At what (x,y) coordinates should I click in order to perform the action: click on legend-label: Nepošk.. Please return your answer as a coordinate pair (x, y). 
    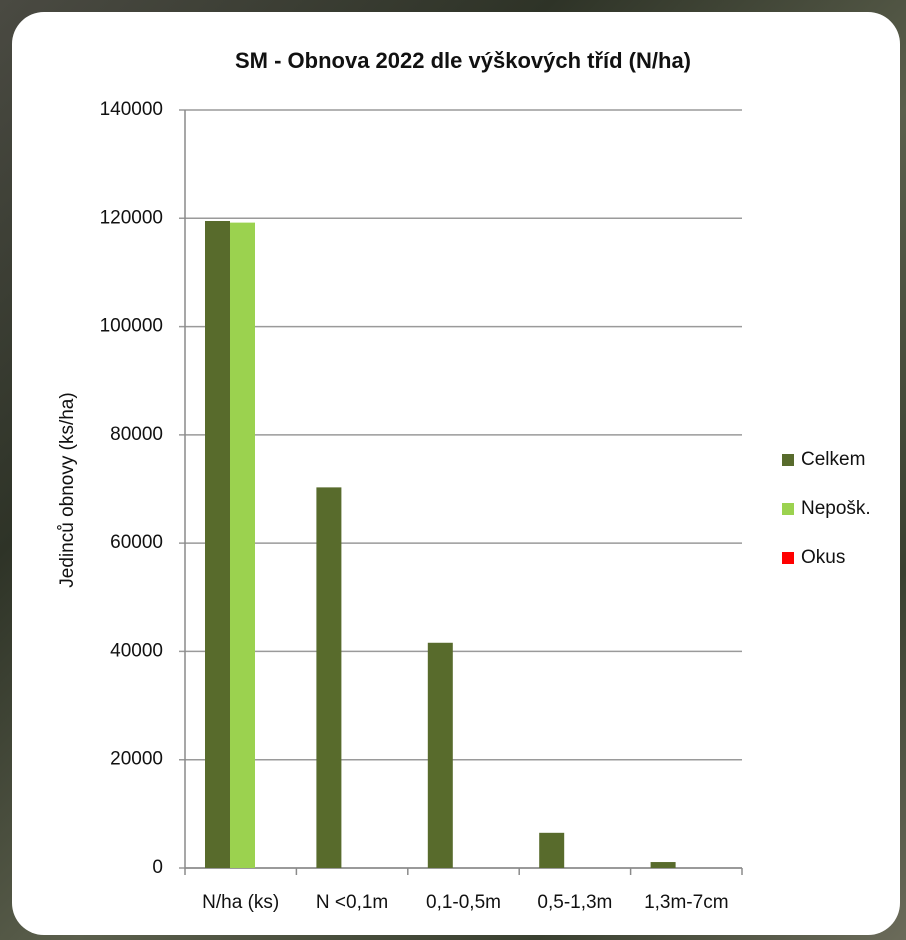
    Looking at the image, I should click on (836, 508).